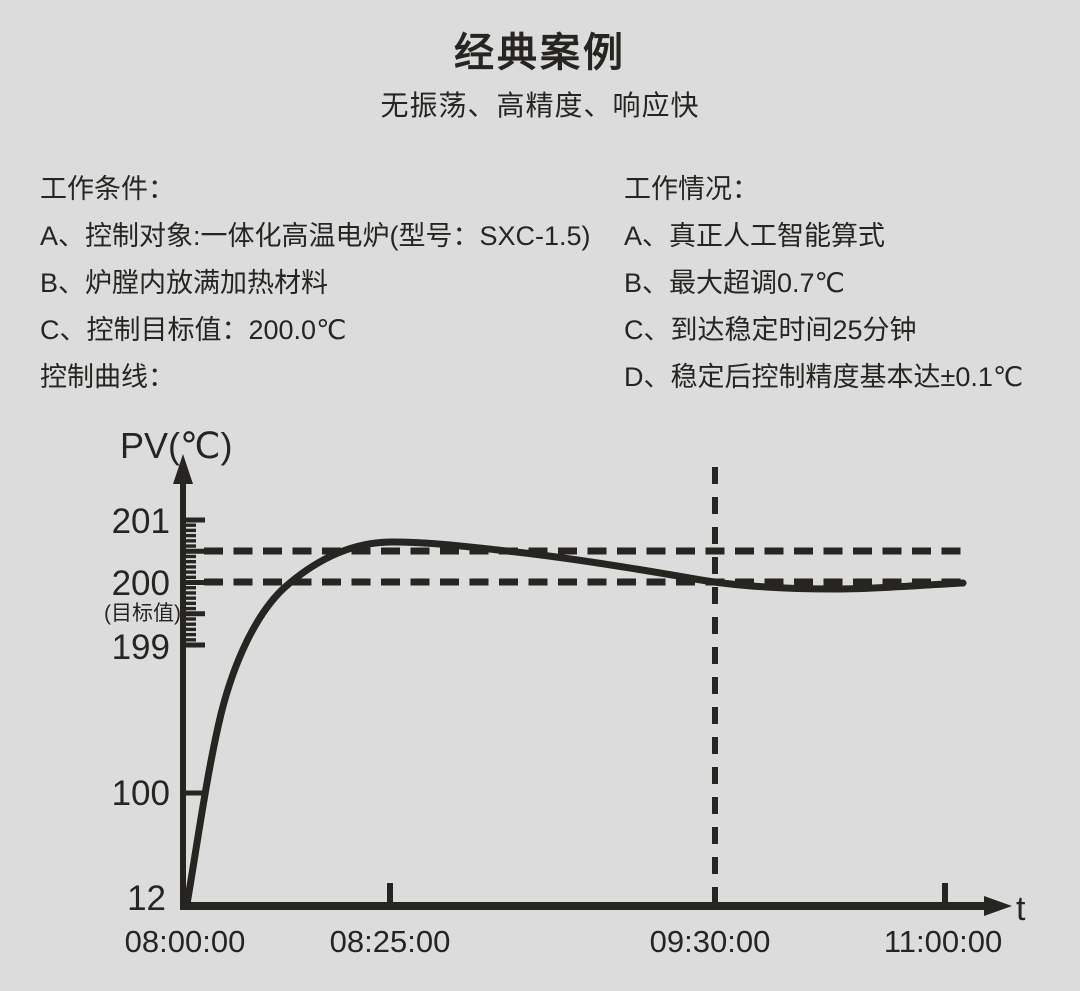 Image resolution: width=1080 pixels, height=991 pixels. Describe the element at coordinates (185, 941) in the screenshot. I see `x-tick-label-080000: 08:00:00` at that location.